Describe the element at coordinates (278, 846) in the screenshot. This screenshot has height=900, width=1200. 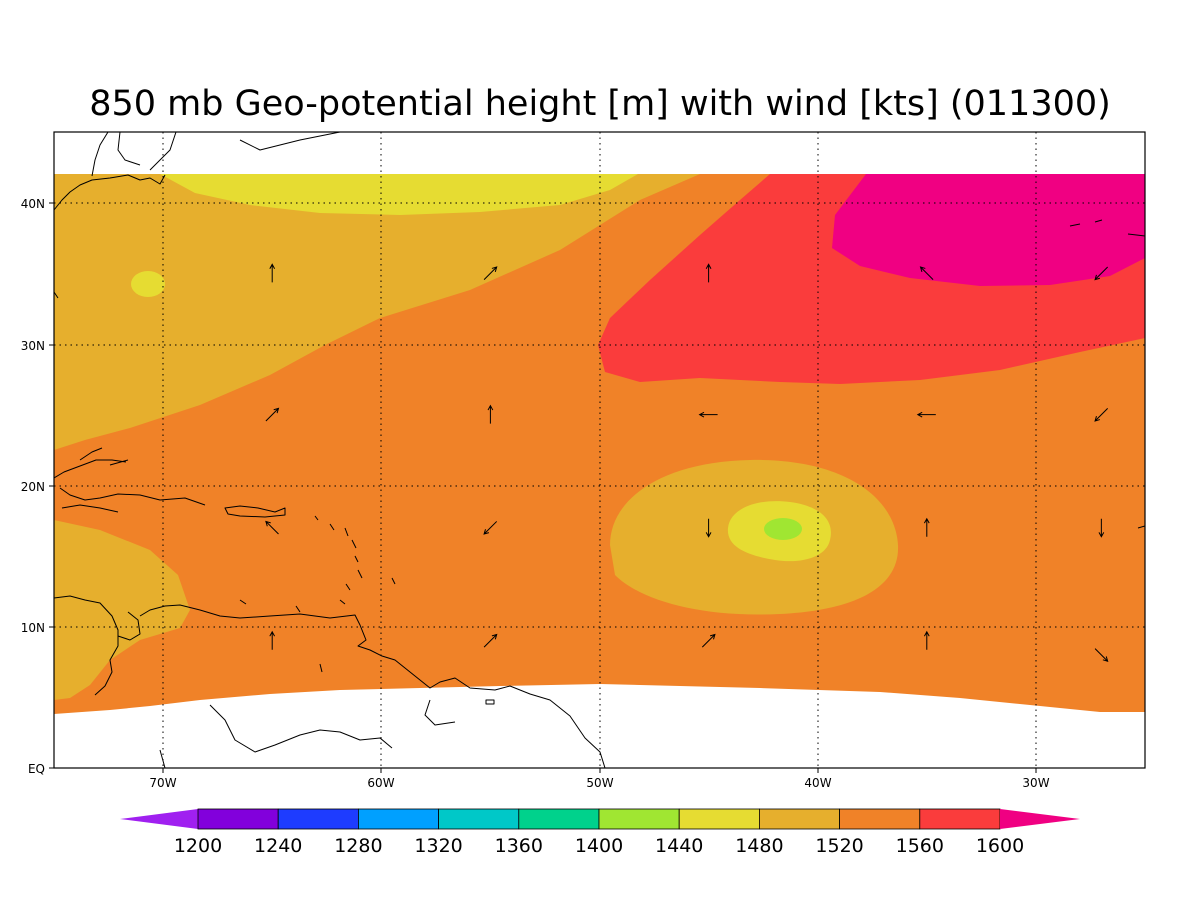
I see `colorbar-label: 1240` at that location.